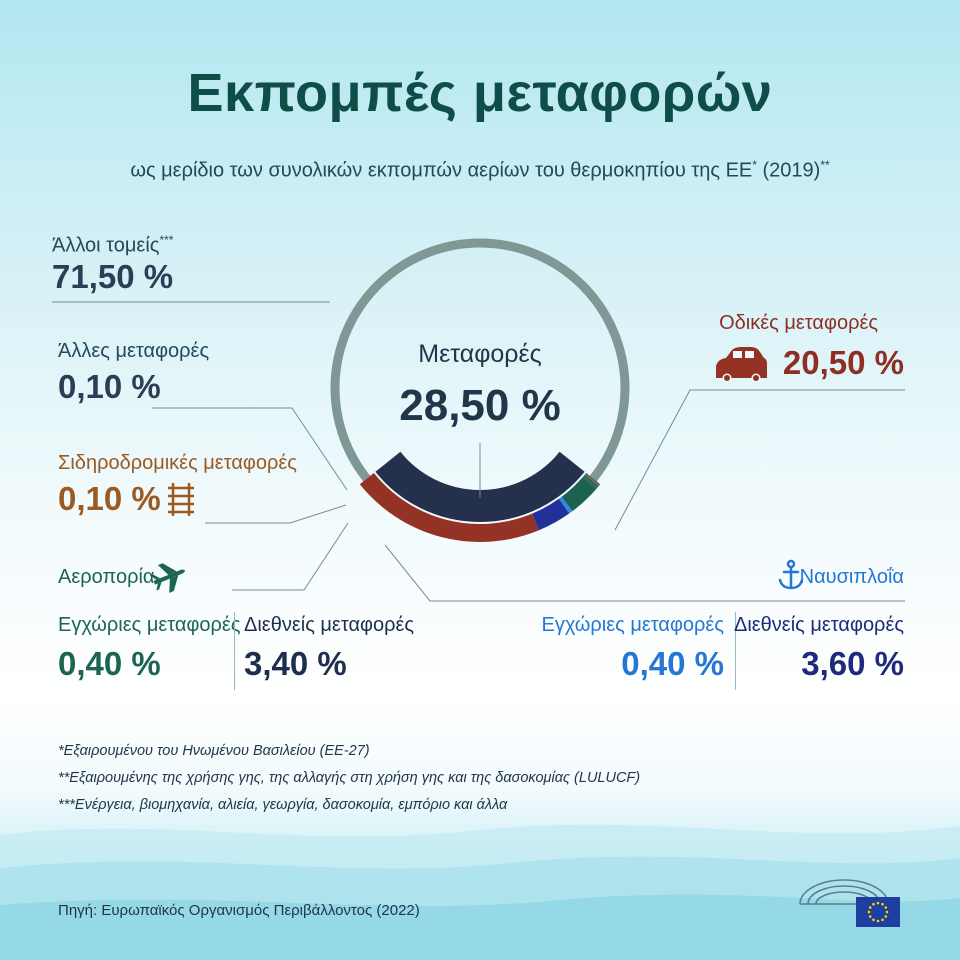 This screenshot has width=960, height=960. Describe the element at coordinates (290, 556) in the screenshot. I see `leader-aviation` at that location.